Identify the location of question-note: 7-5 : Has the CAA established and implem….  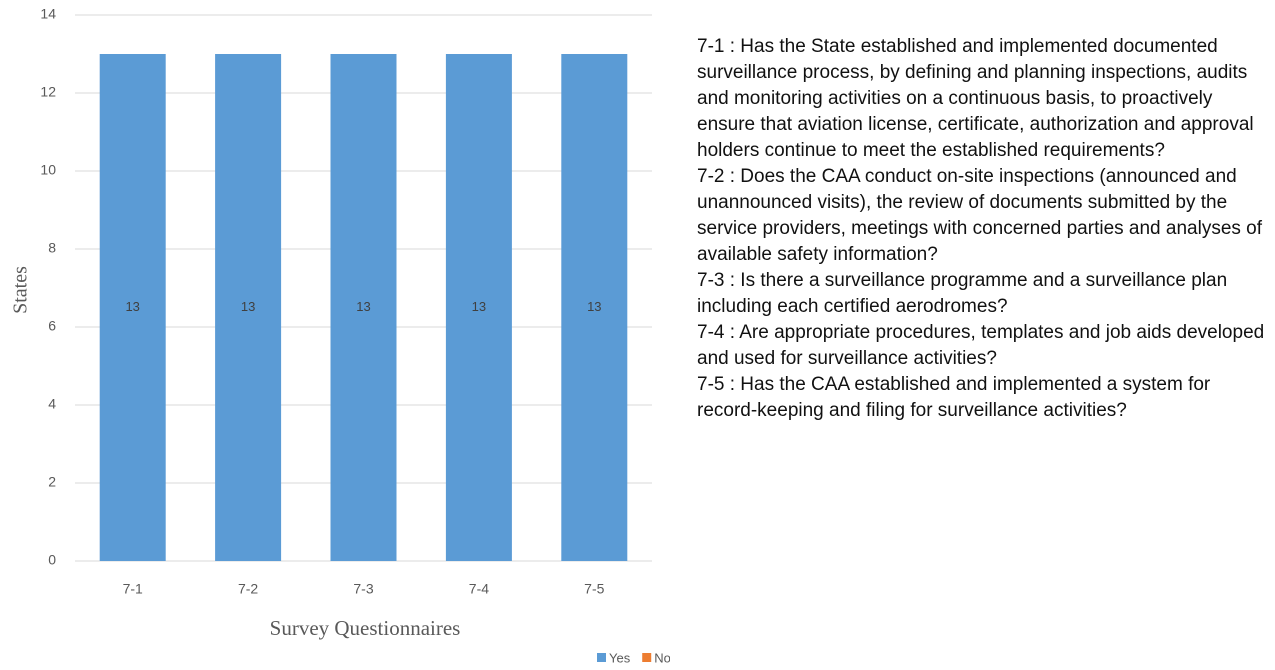
(954, 397).